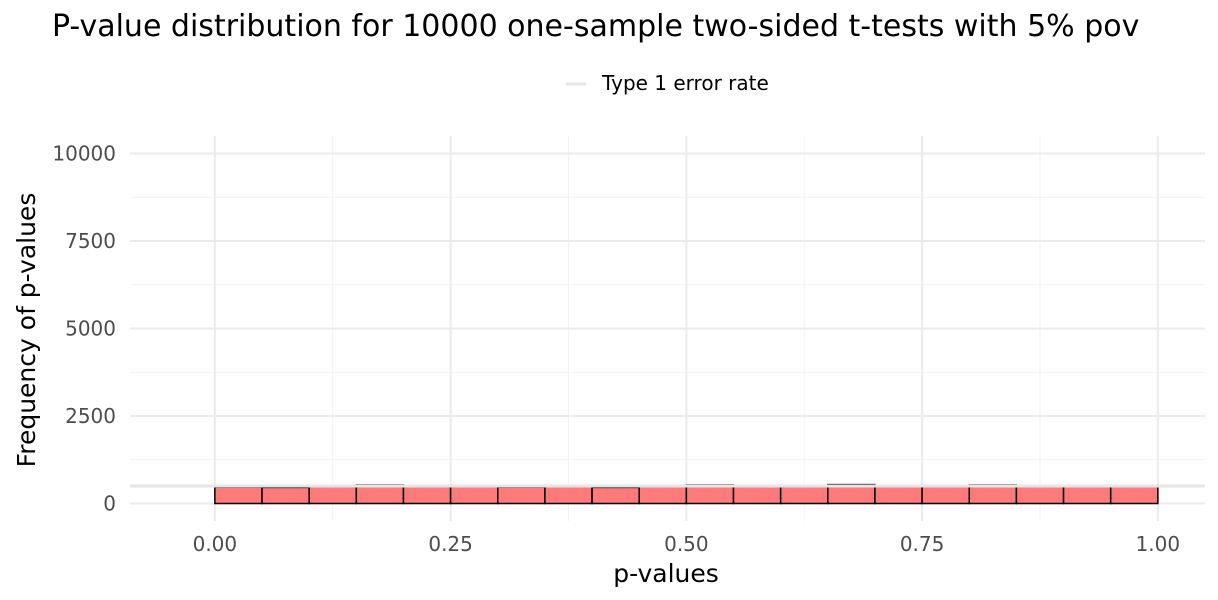 The height and width of the screenshot is (600, 1218). I want to click on x-tick-label: 0.75, so click(922, 544).